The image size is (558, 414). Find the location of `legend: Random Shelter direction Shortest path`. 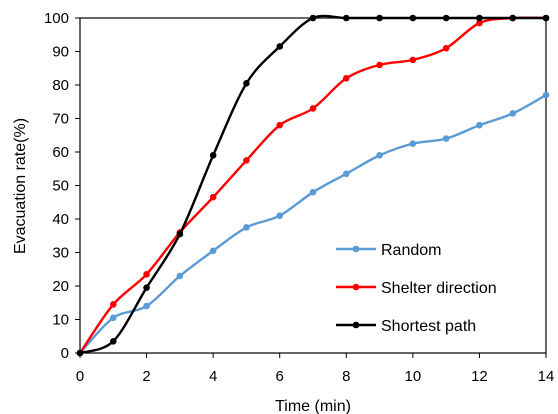

legend: Random Shelter direction Shortest path is located at coordinates (416, 288).